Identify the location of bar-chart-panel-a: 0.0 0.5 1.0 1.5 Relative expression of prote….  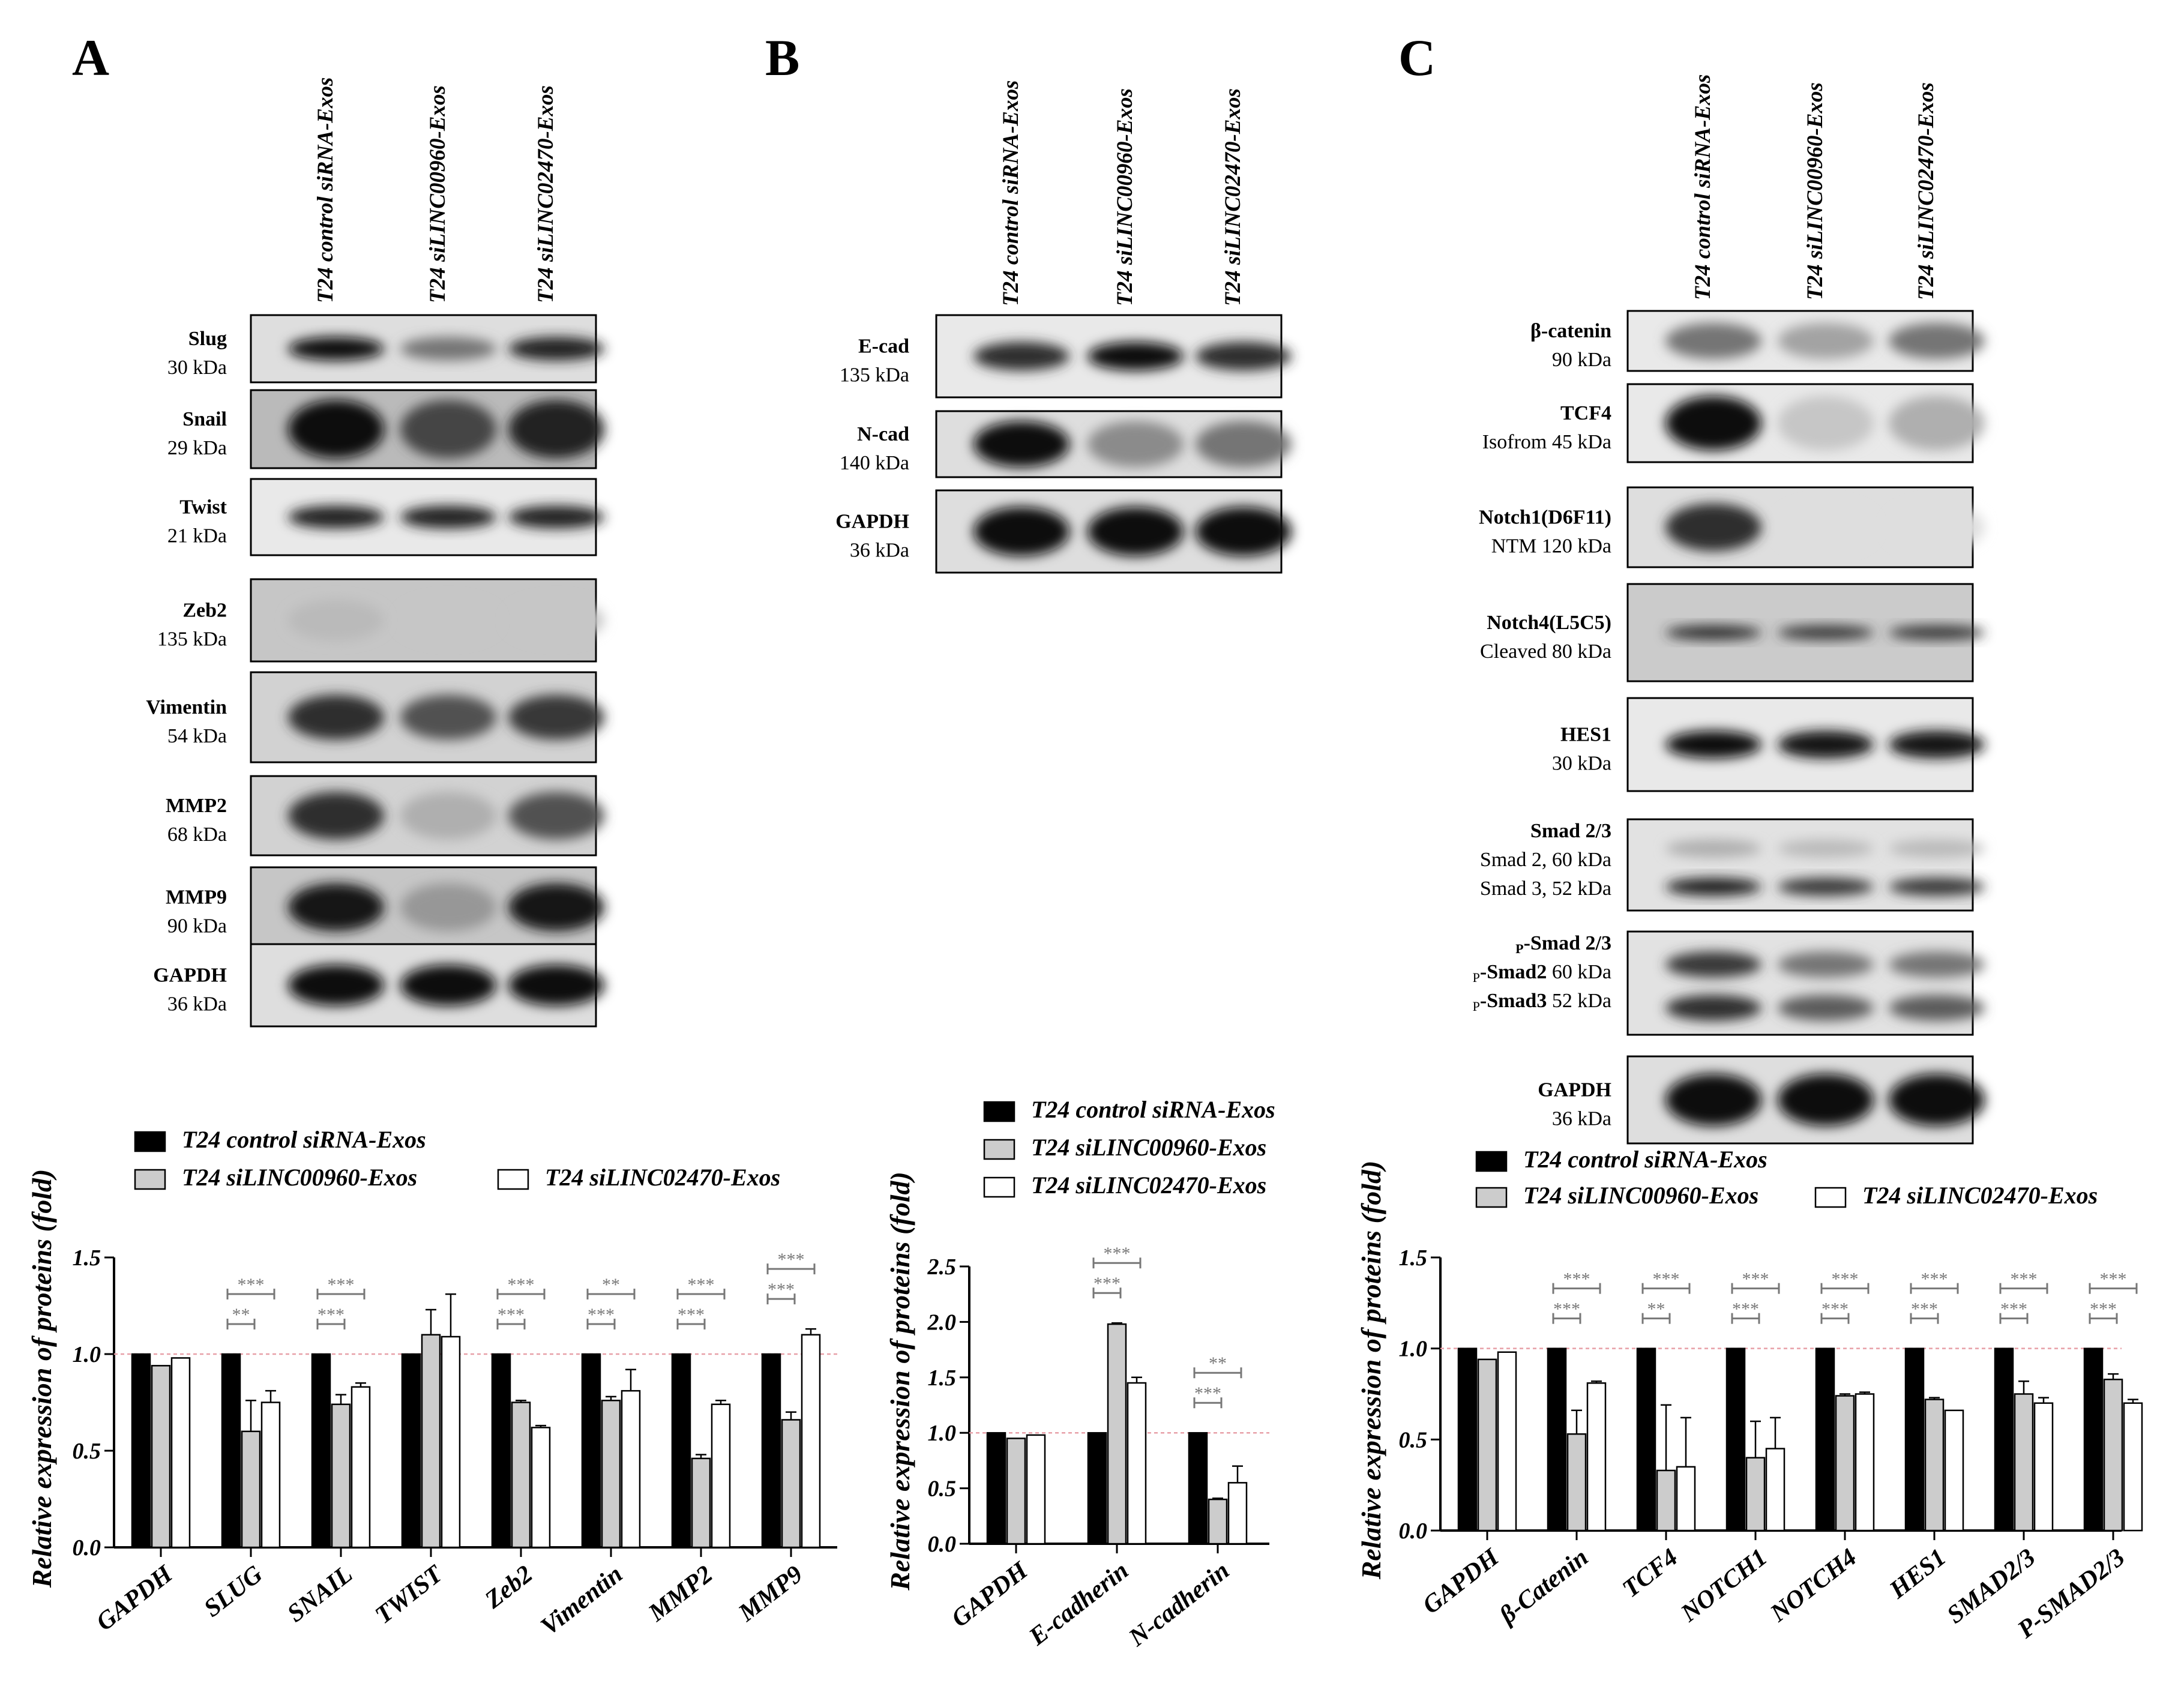
(431, 1405).